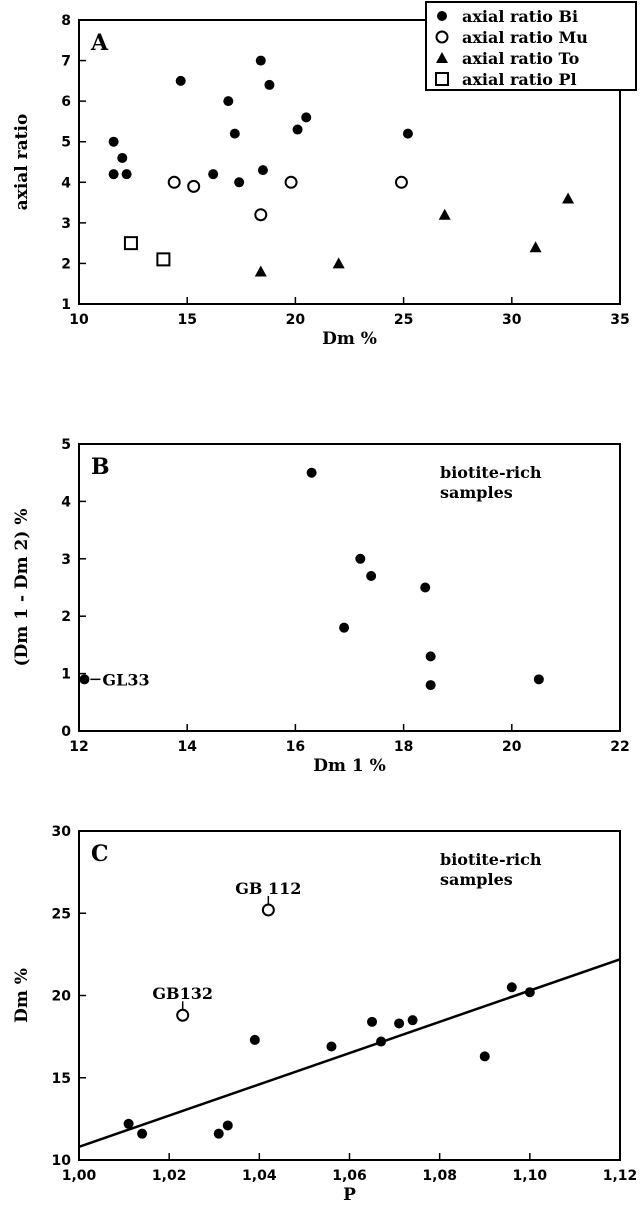  What do you see at coordinates (22, 162) in the screenshot?
I see `y-axis-label: axial ratio` at bounding box center [22, 162].